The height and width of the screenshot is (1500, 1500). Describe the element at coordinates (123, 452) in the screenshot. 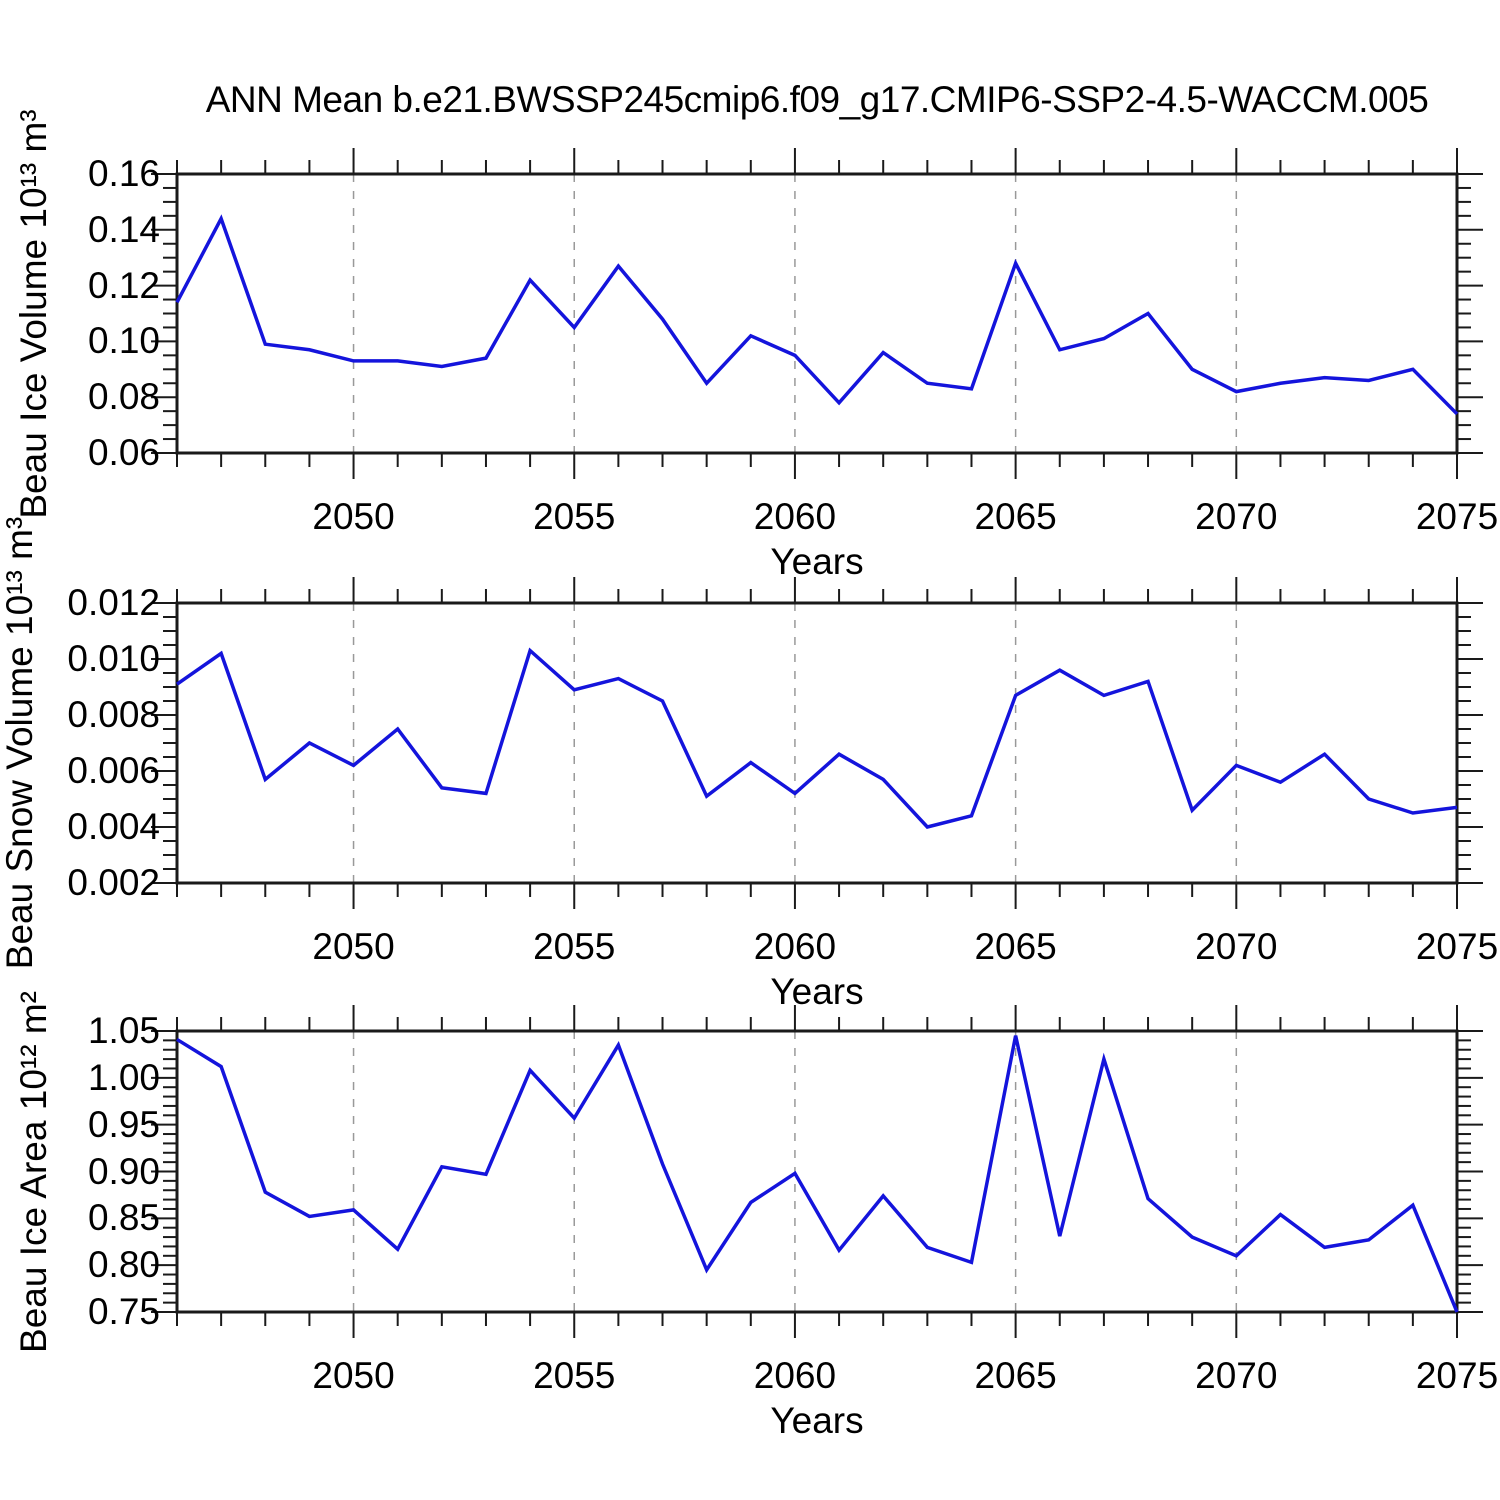

I see `y-tick-label: 0.06` at that location.